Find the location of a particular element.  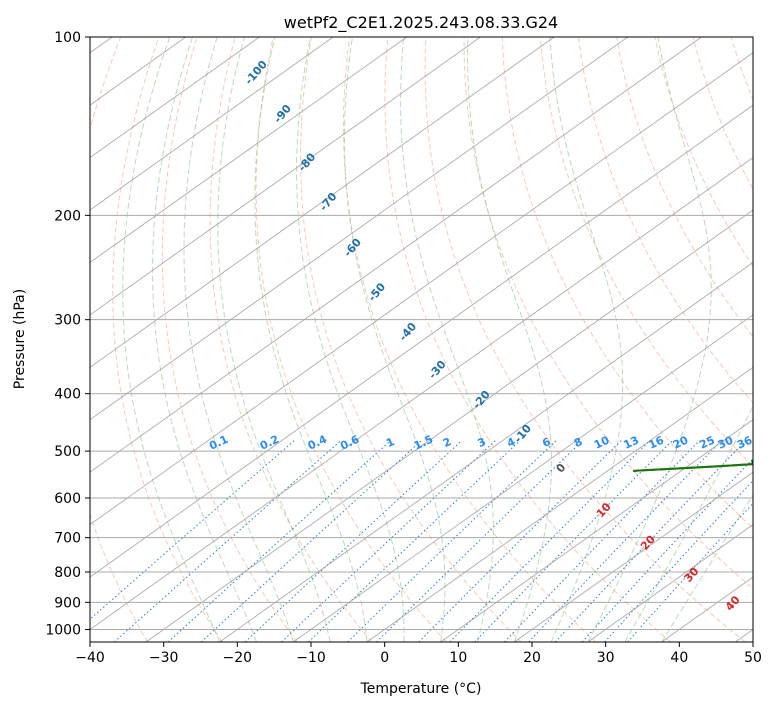

x-tick-label: −40 is located at coordinates (90, 658).